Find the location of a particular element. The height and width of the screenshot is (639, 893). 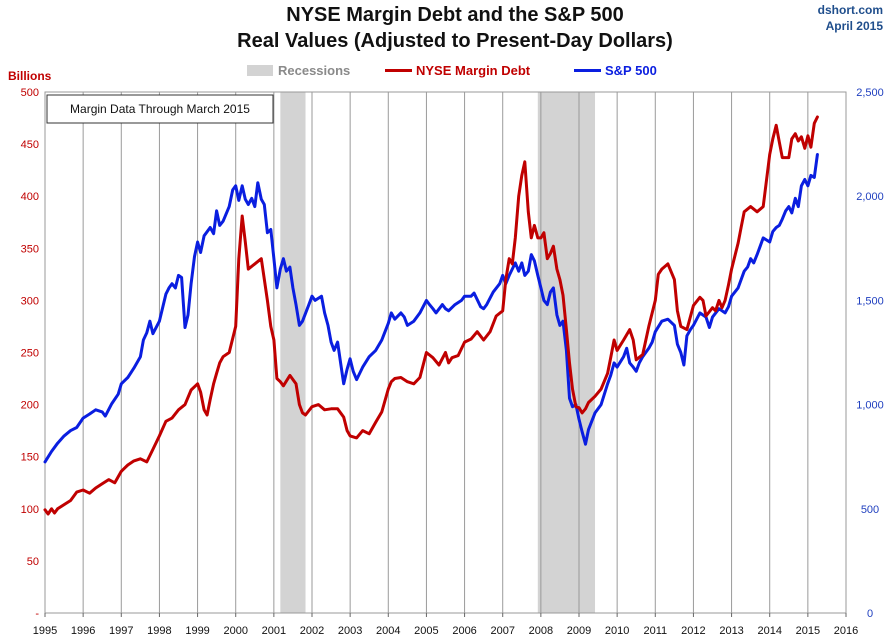

annotation-box: Margin Data Through March 2015 is located at coordinates (160, 109).